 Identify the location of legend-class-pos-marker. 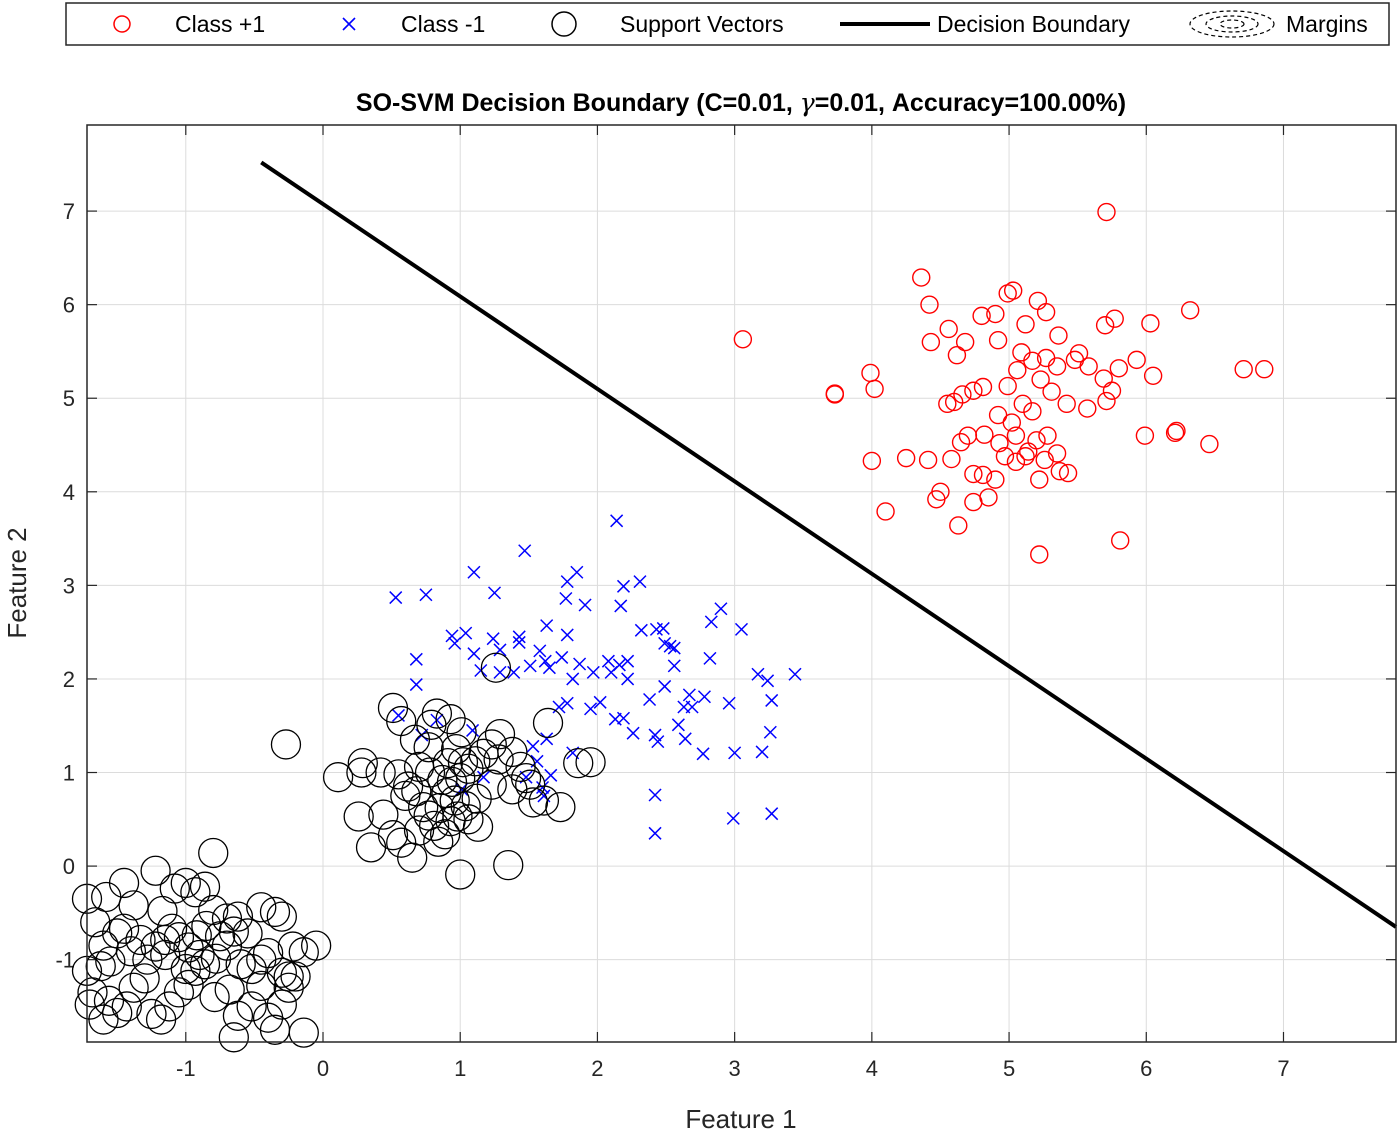
(122, 24).